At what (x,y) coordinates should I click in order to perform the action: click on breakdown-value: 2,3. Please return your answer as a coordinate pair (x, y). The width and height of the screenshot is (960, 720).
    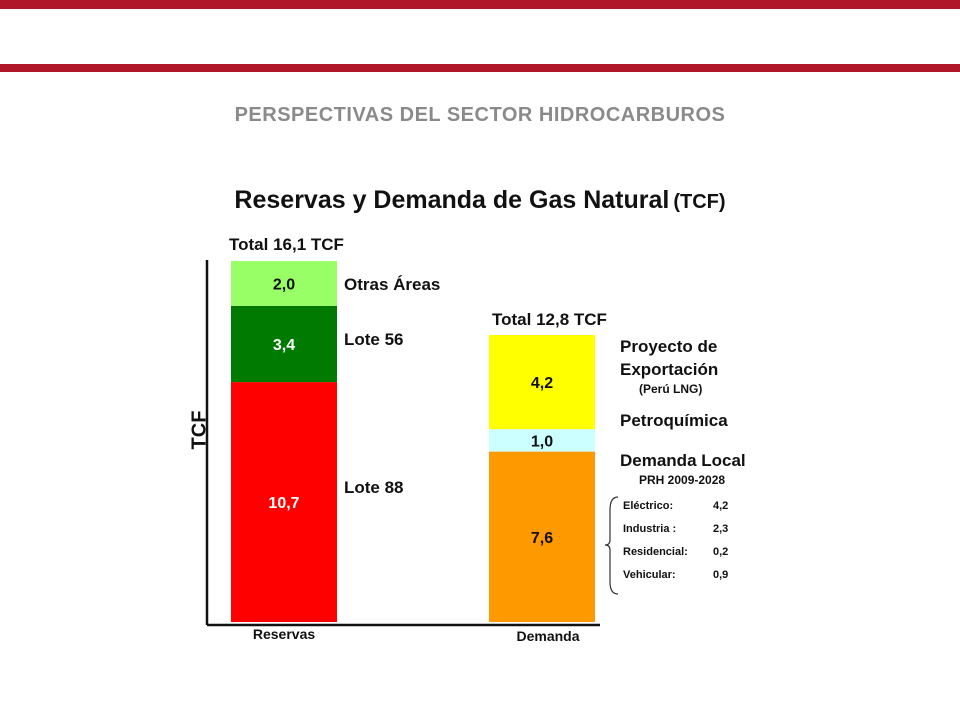
    Looking at the image, I should click on (721, 529).